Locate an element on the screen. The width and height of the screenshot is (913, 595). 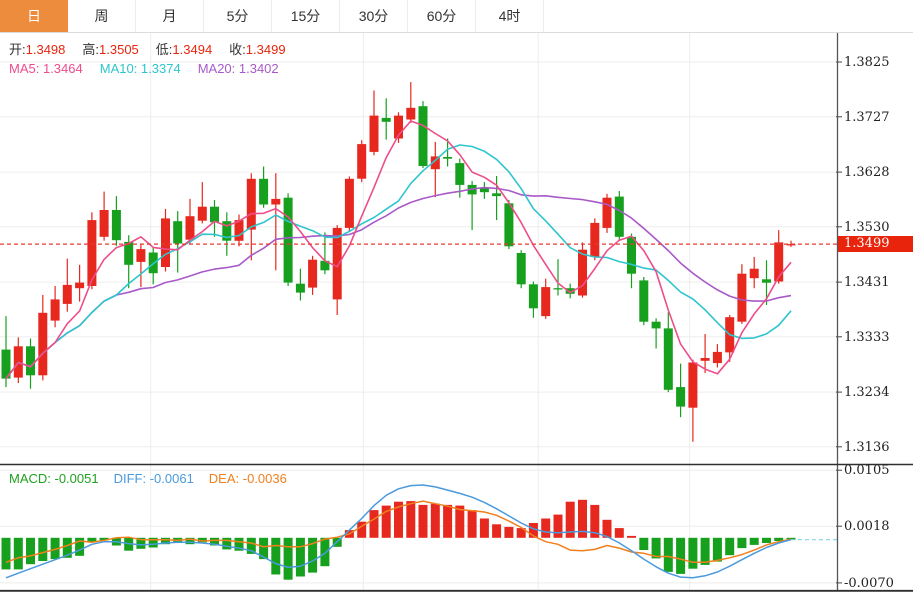
ohlc-info-row: 开:1.3498 高:1.3505 低:1.3494 收:1.3499 is located at coordinates (147, 48).